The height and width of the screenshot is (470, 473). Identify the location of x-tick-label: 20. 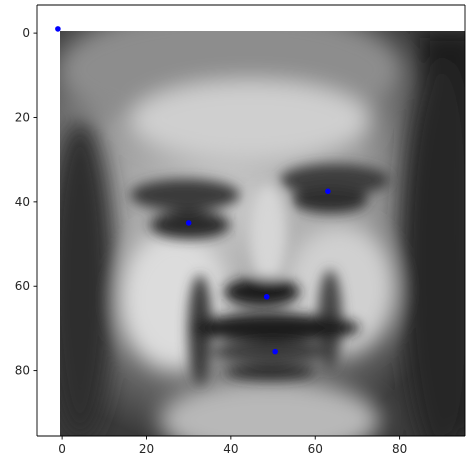
(146, 449).